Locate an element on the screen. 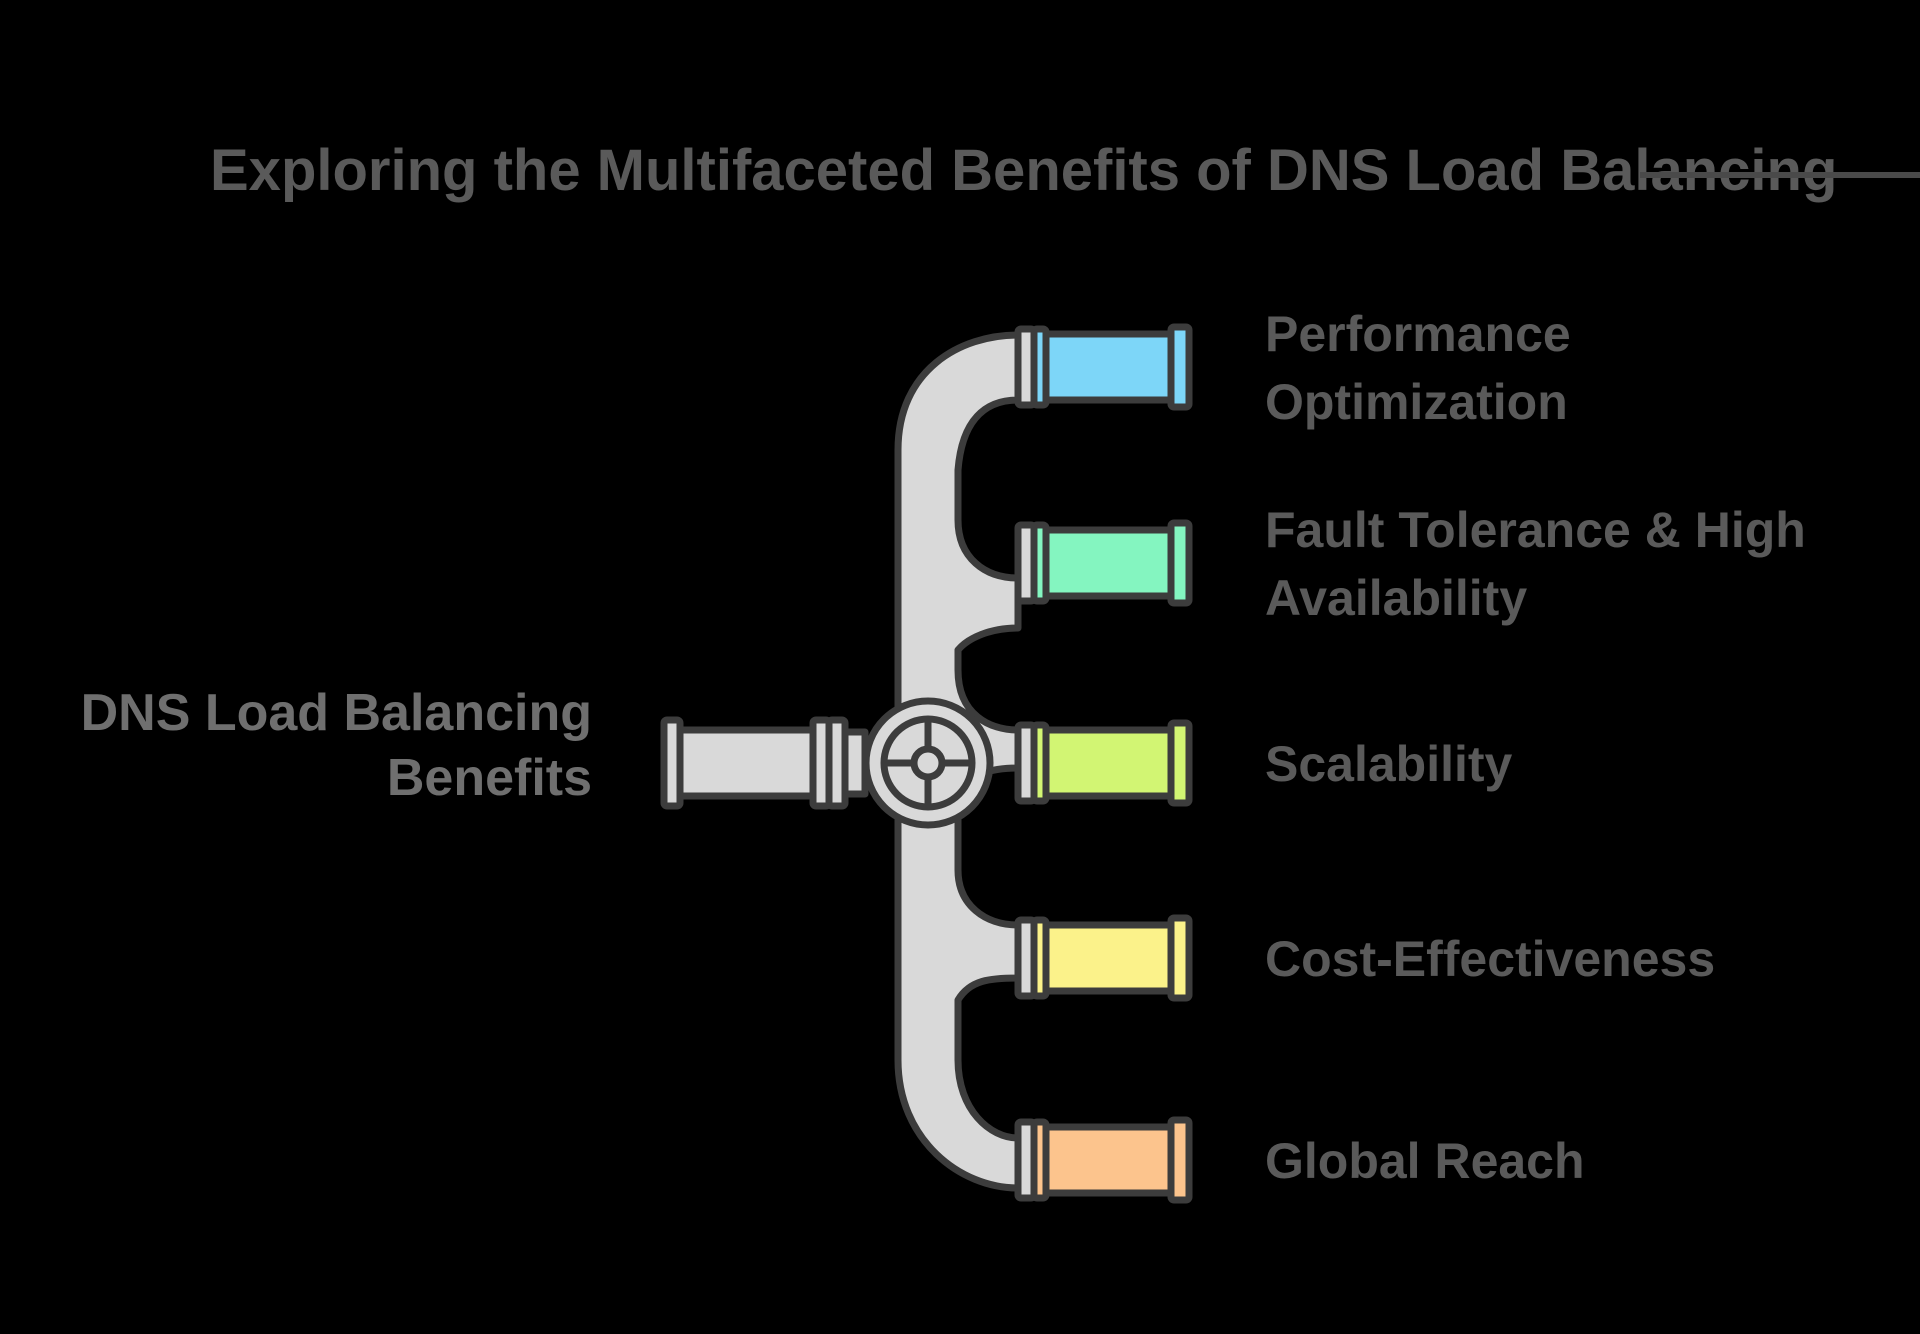 This screenshot has width=1920, height=1334. valve-wheel-icon is located at coordinates (928, 763).